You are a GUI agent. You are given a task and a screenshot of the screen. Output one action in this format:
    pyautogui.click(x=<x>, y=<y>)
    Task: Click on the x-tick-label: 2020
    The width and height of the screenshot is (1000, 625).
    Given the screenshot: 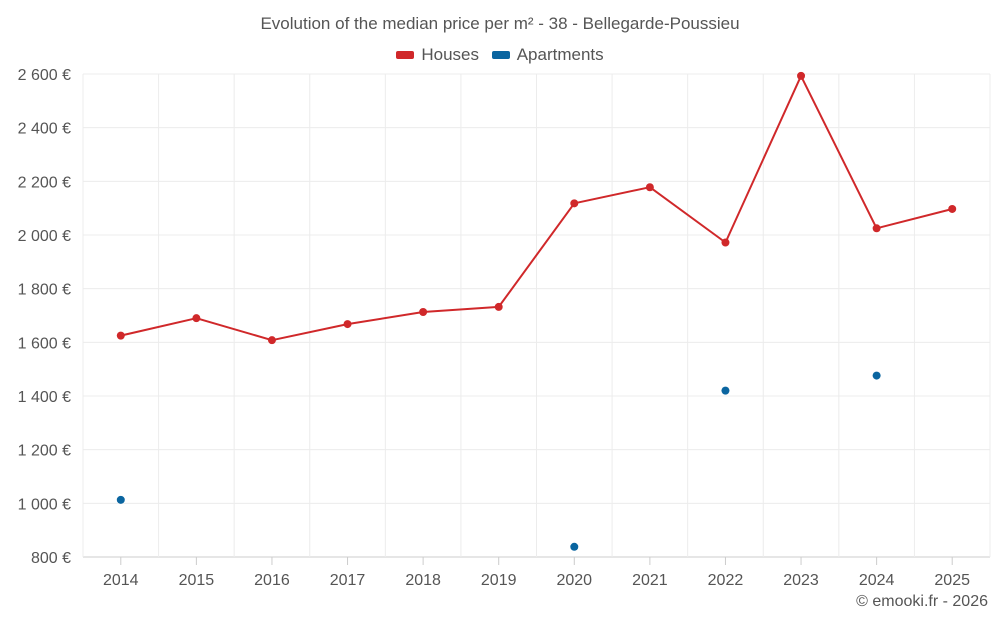 What is the action you would take?
    pyautogui.click(x=574, y=580)
    